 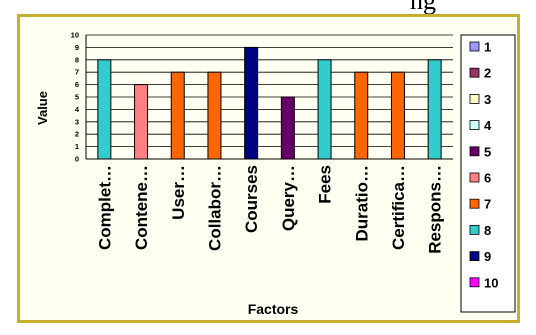 What do you see at coordinates (77, 84) in the screenshot?
I see `y-tick-label: 6` at bounding box center [77, 84].